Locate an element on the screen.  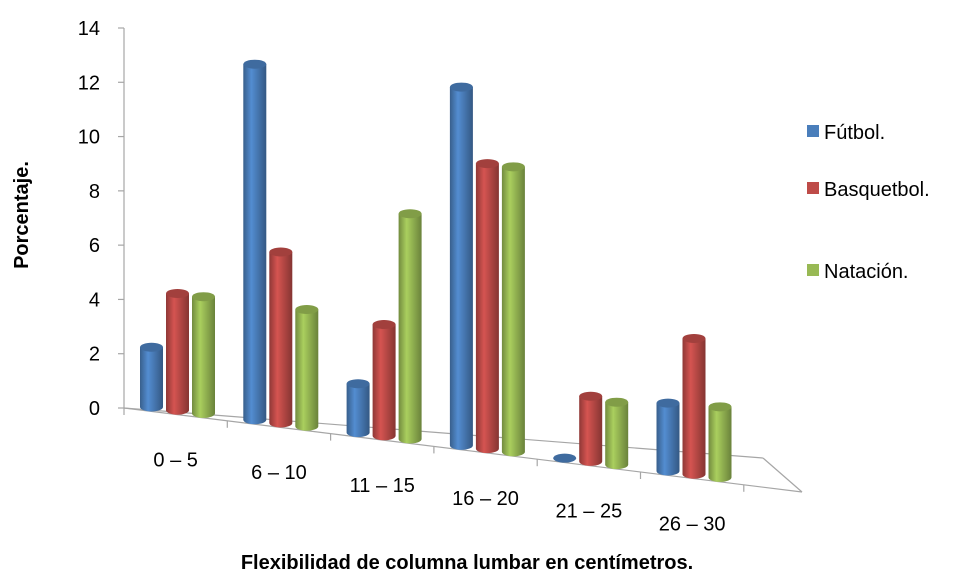
y-tick-label: 6 is located at coordinates (94, 246).